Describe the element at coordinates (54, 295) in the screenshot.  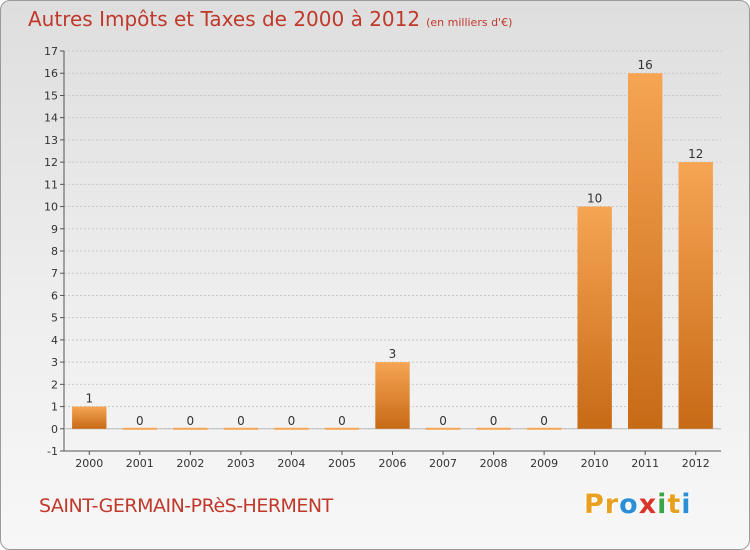
I see `y-tick-label: 6` at that location.